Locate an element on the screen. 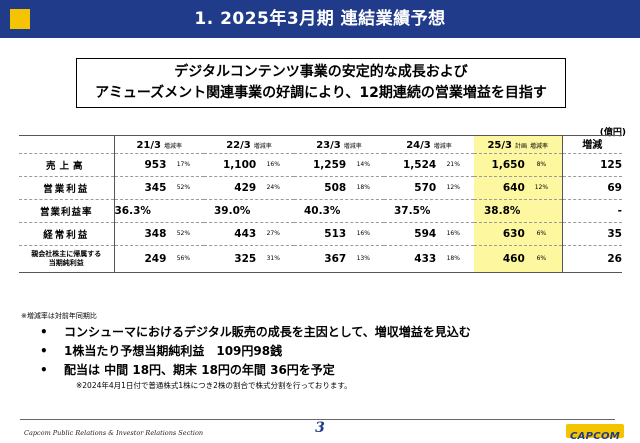 The height and width of the screenshot is (443, 640). bullet-item: • 1株当たり予想当期純利益 109円98銭 is located at coordinates (161, 351).